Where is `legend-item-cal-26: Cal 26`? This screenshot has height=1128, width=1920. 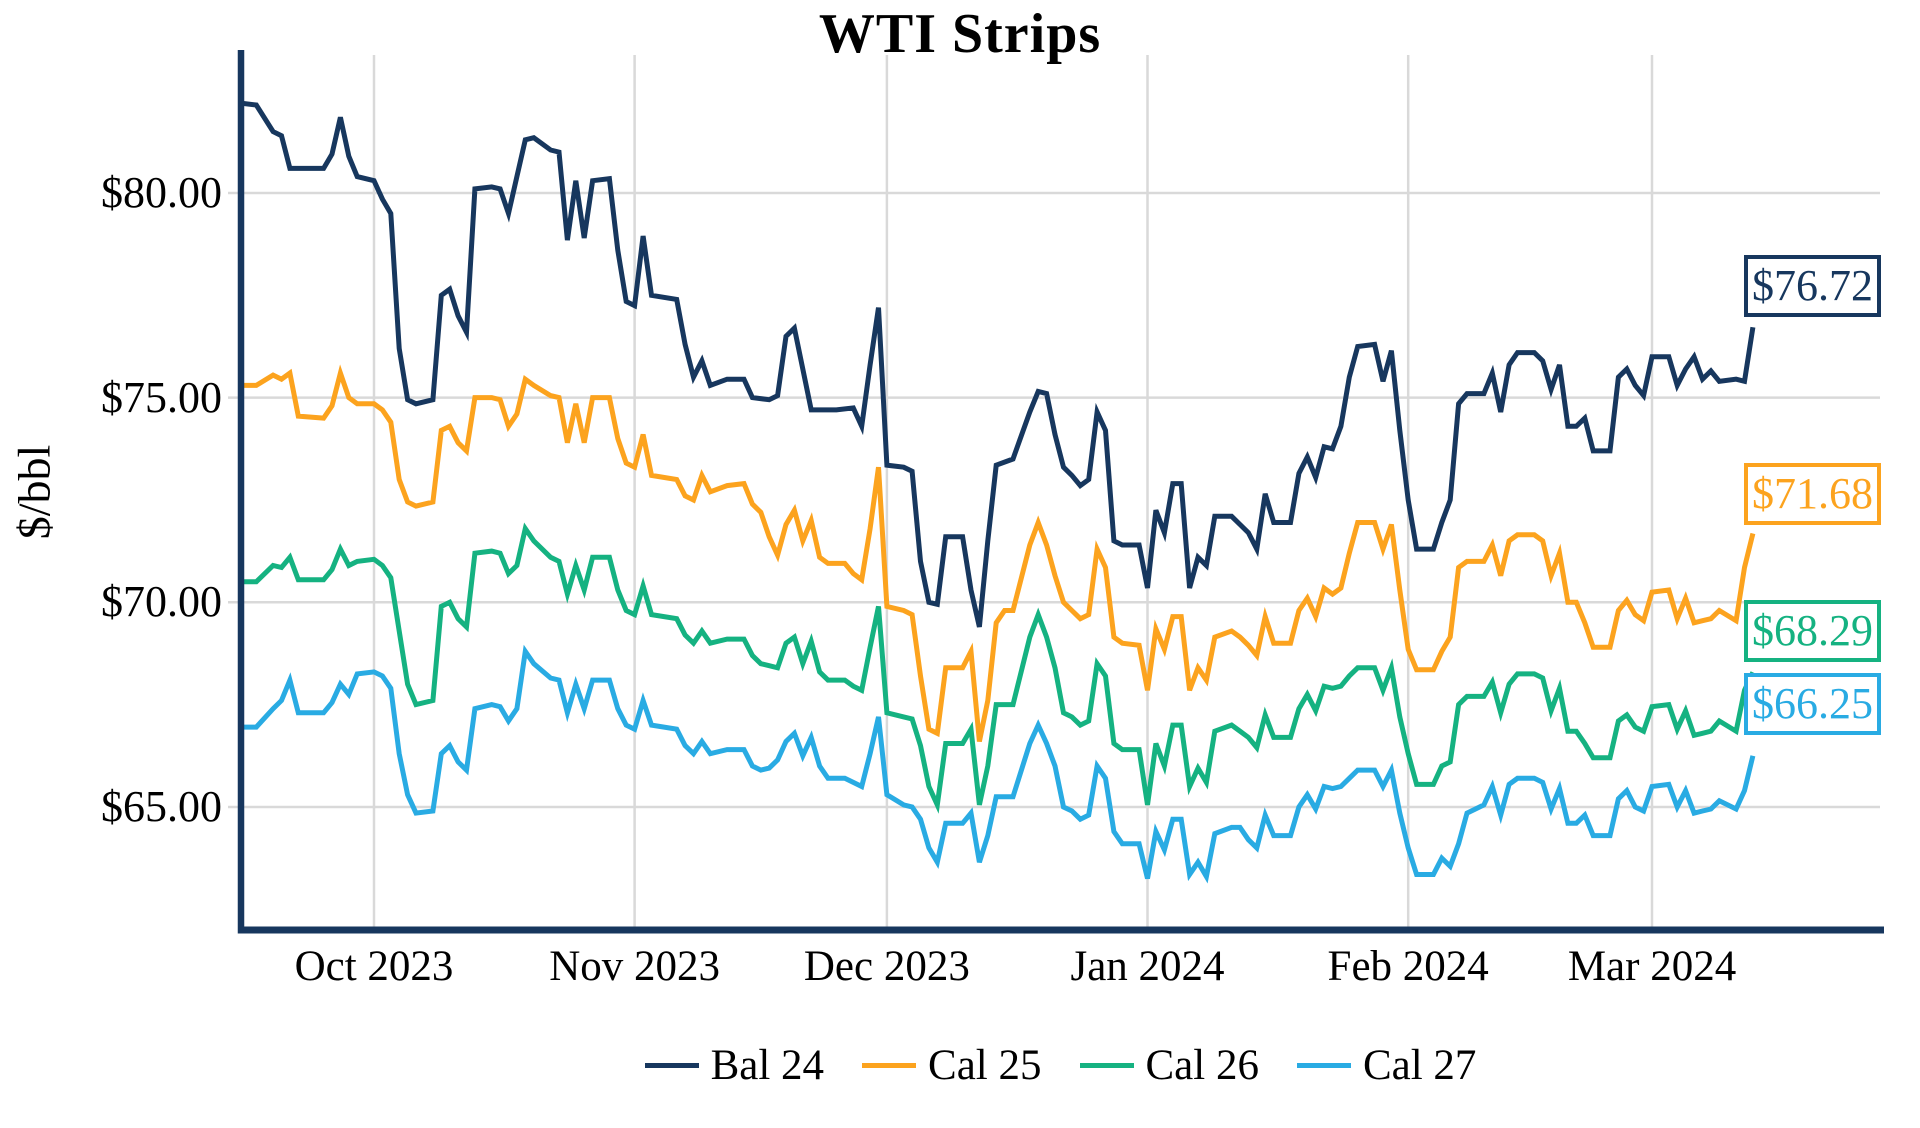
legend-item-cal-26: Cal 26 is located at coordinates (1169, 1065).